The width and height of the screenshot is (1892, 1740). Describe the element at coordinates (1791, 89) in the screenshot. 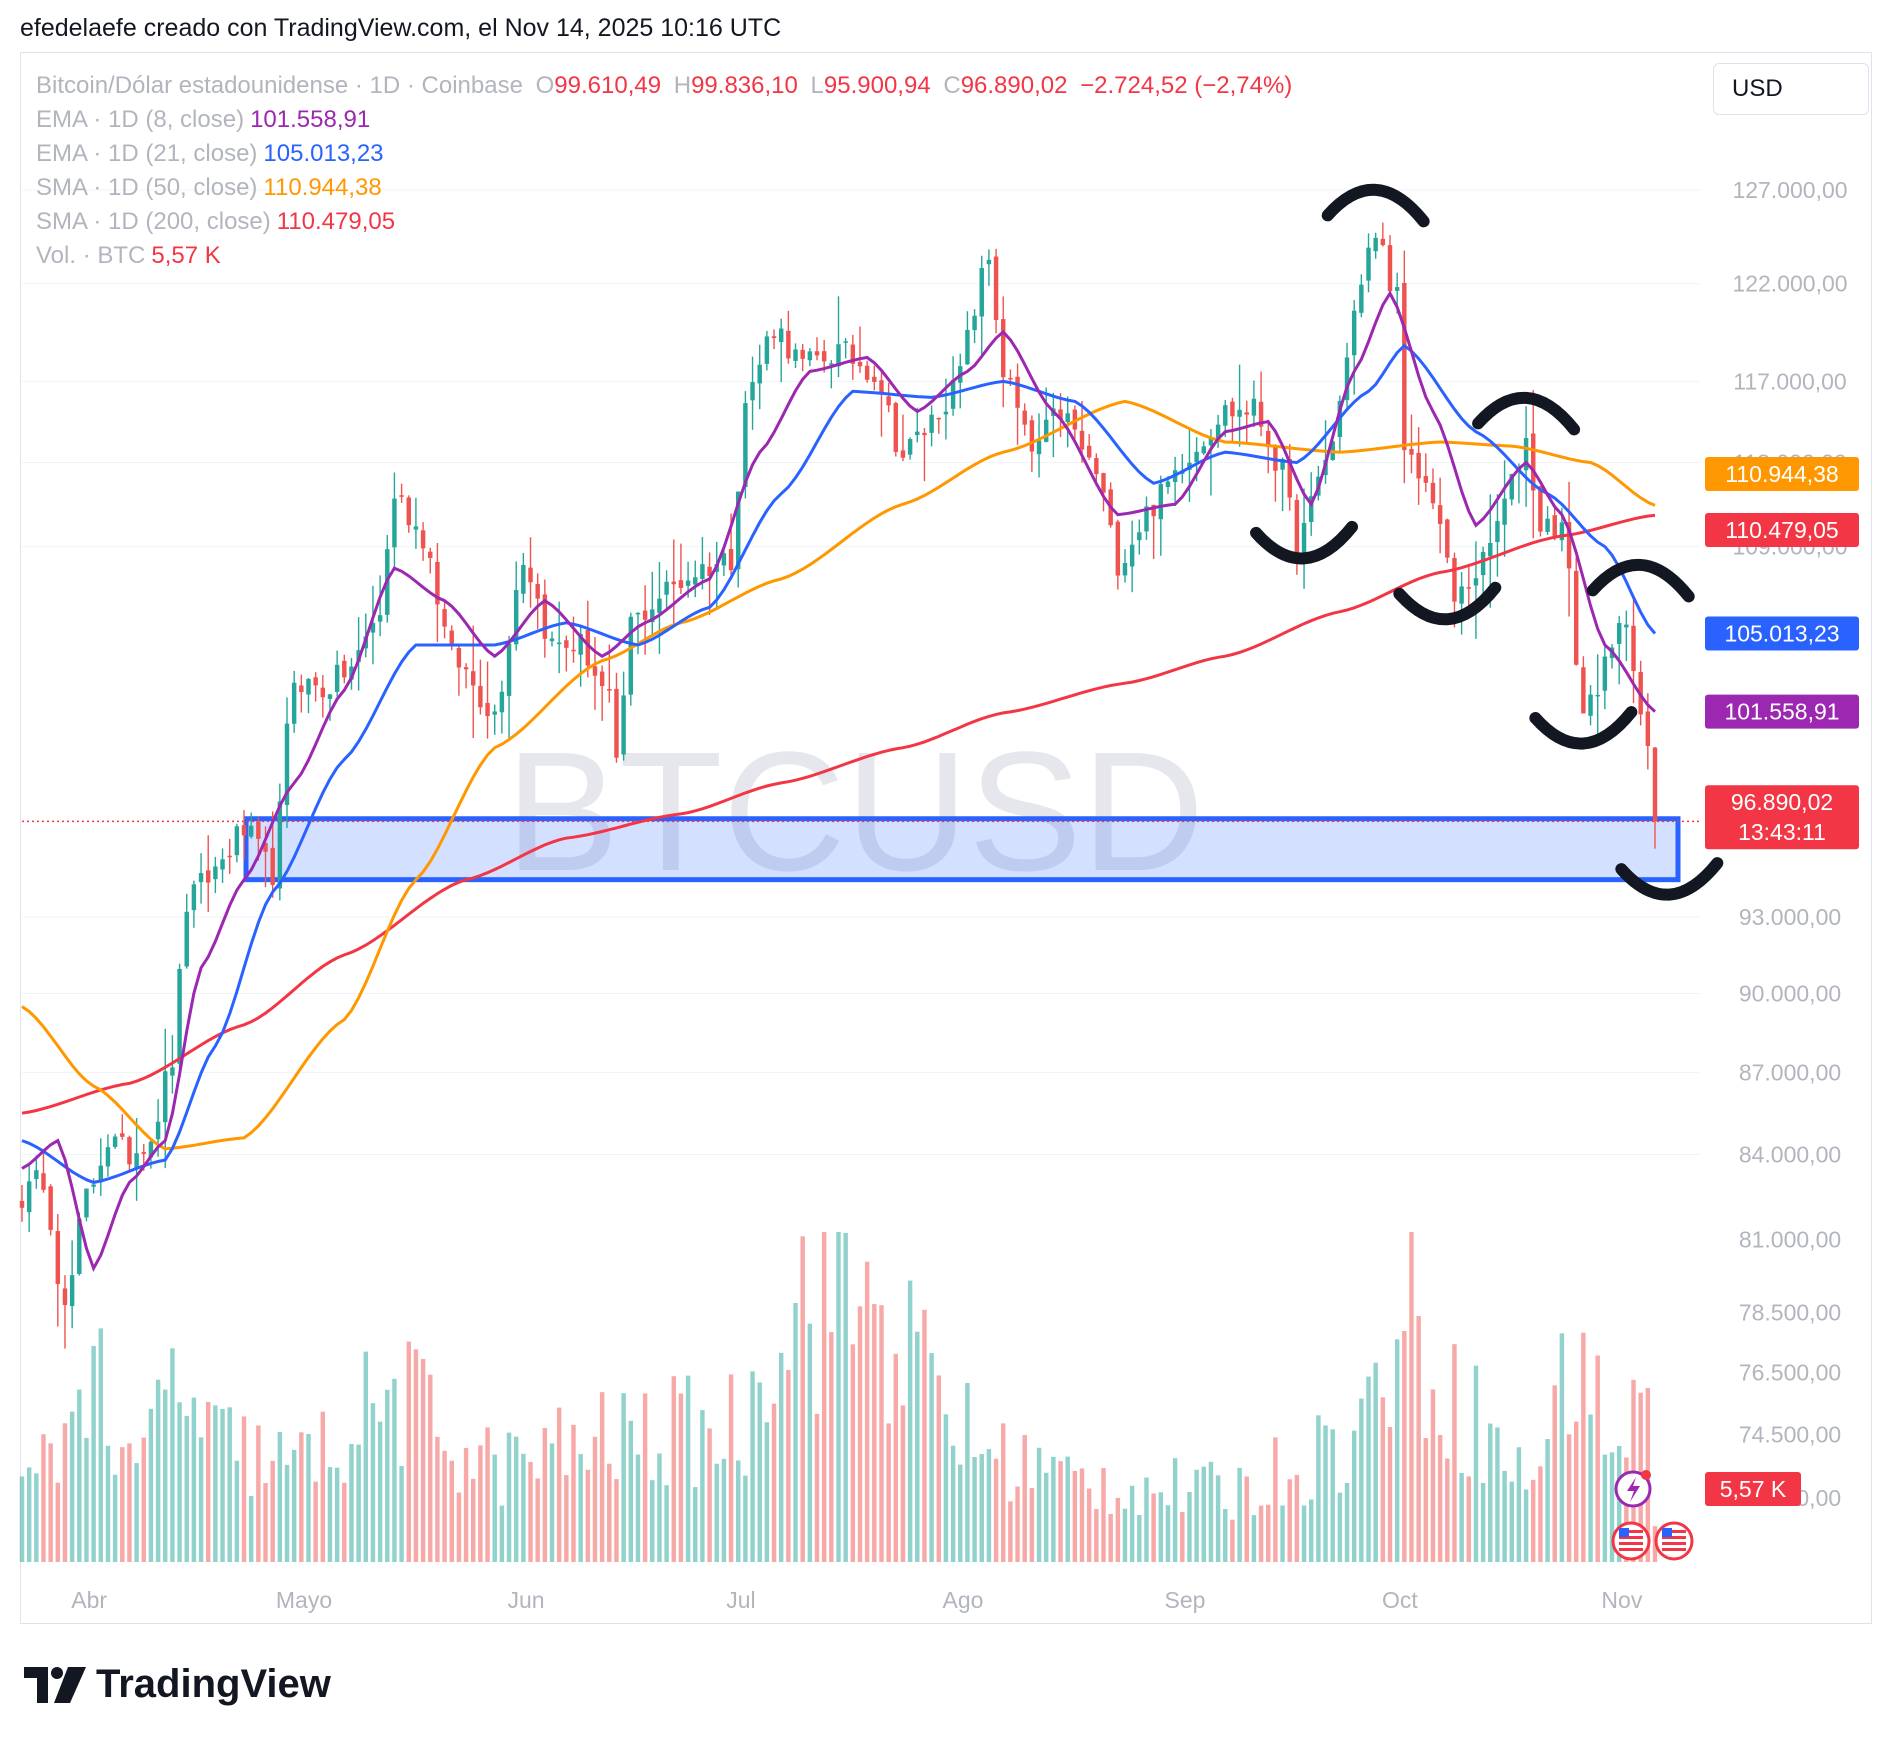

I see `currency-button: USD` at that location.